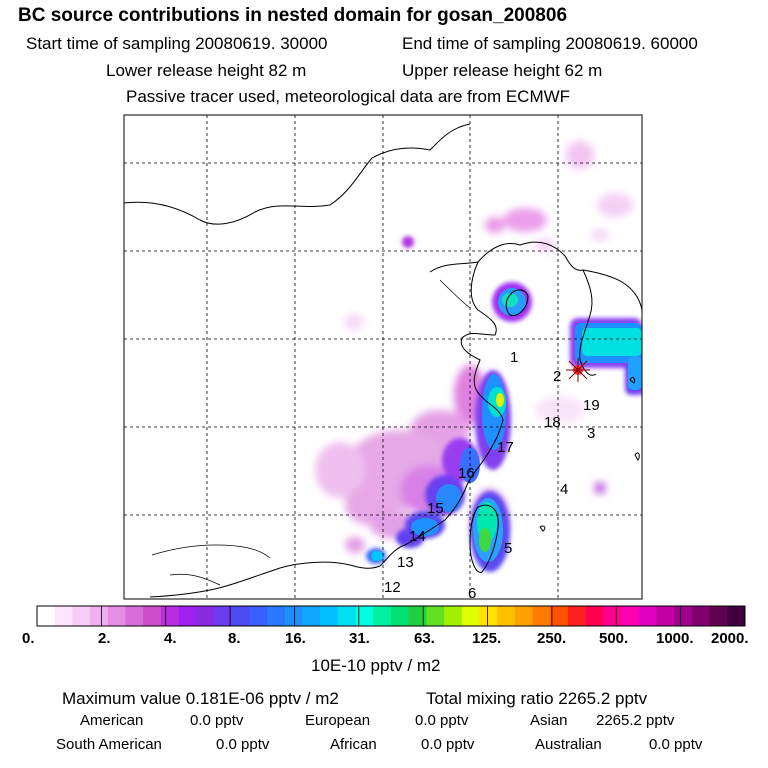  I want to click on south-american-label: South American, so click(109, 744).